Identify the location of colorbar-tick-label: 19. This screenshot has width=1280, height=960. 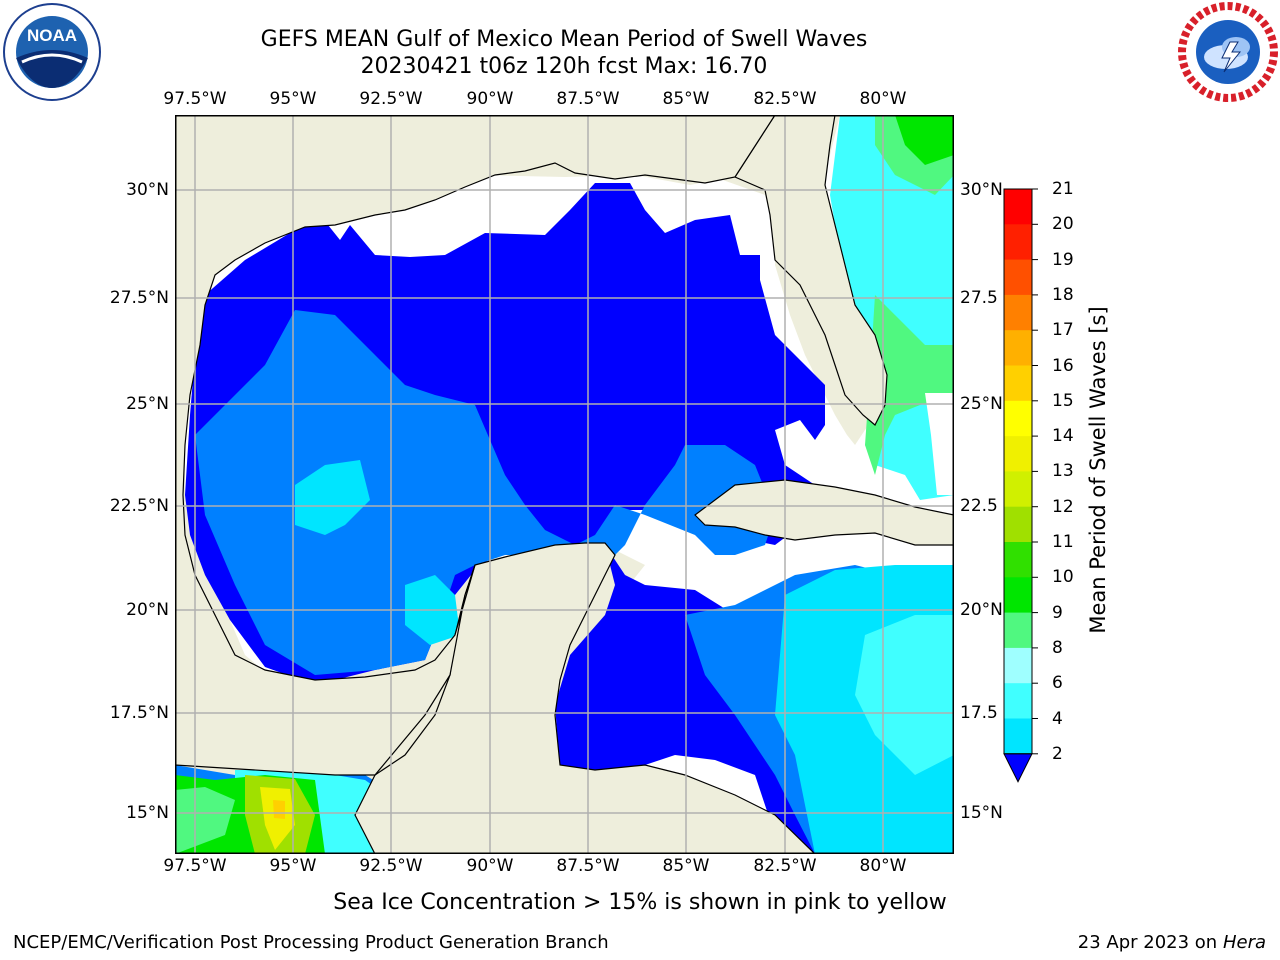
(1063, 259).